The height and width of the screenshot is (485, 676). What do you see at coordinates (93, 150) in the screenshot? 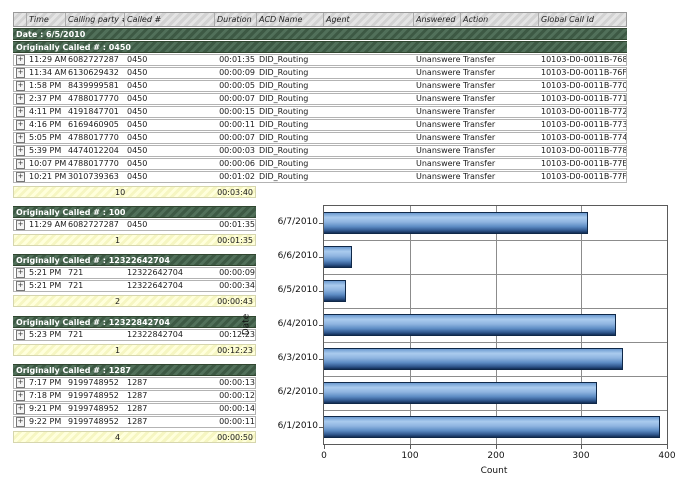
I see `calling-party-cell: 4474012204` at bounding box center [93, 150].